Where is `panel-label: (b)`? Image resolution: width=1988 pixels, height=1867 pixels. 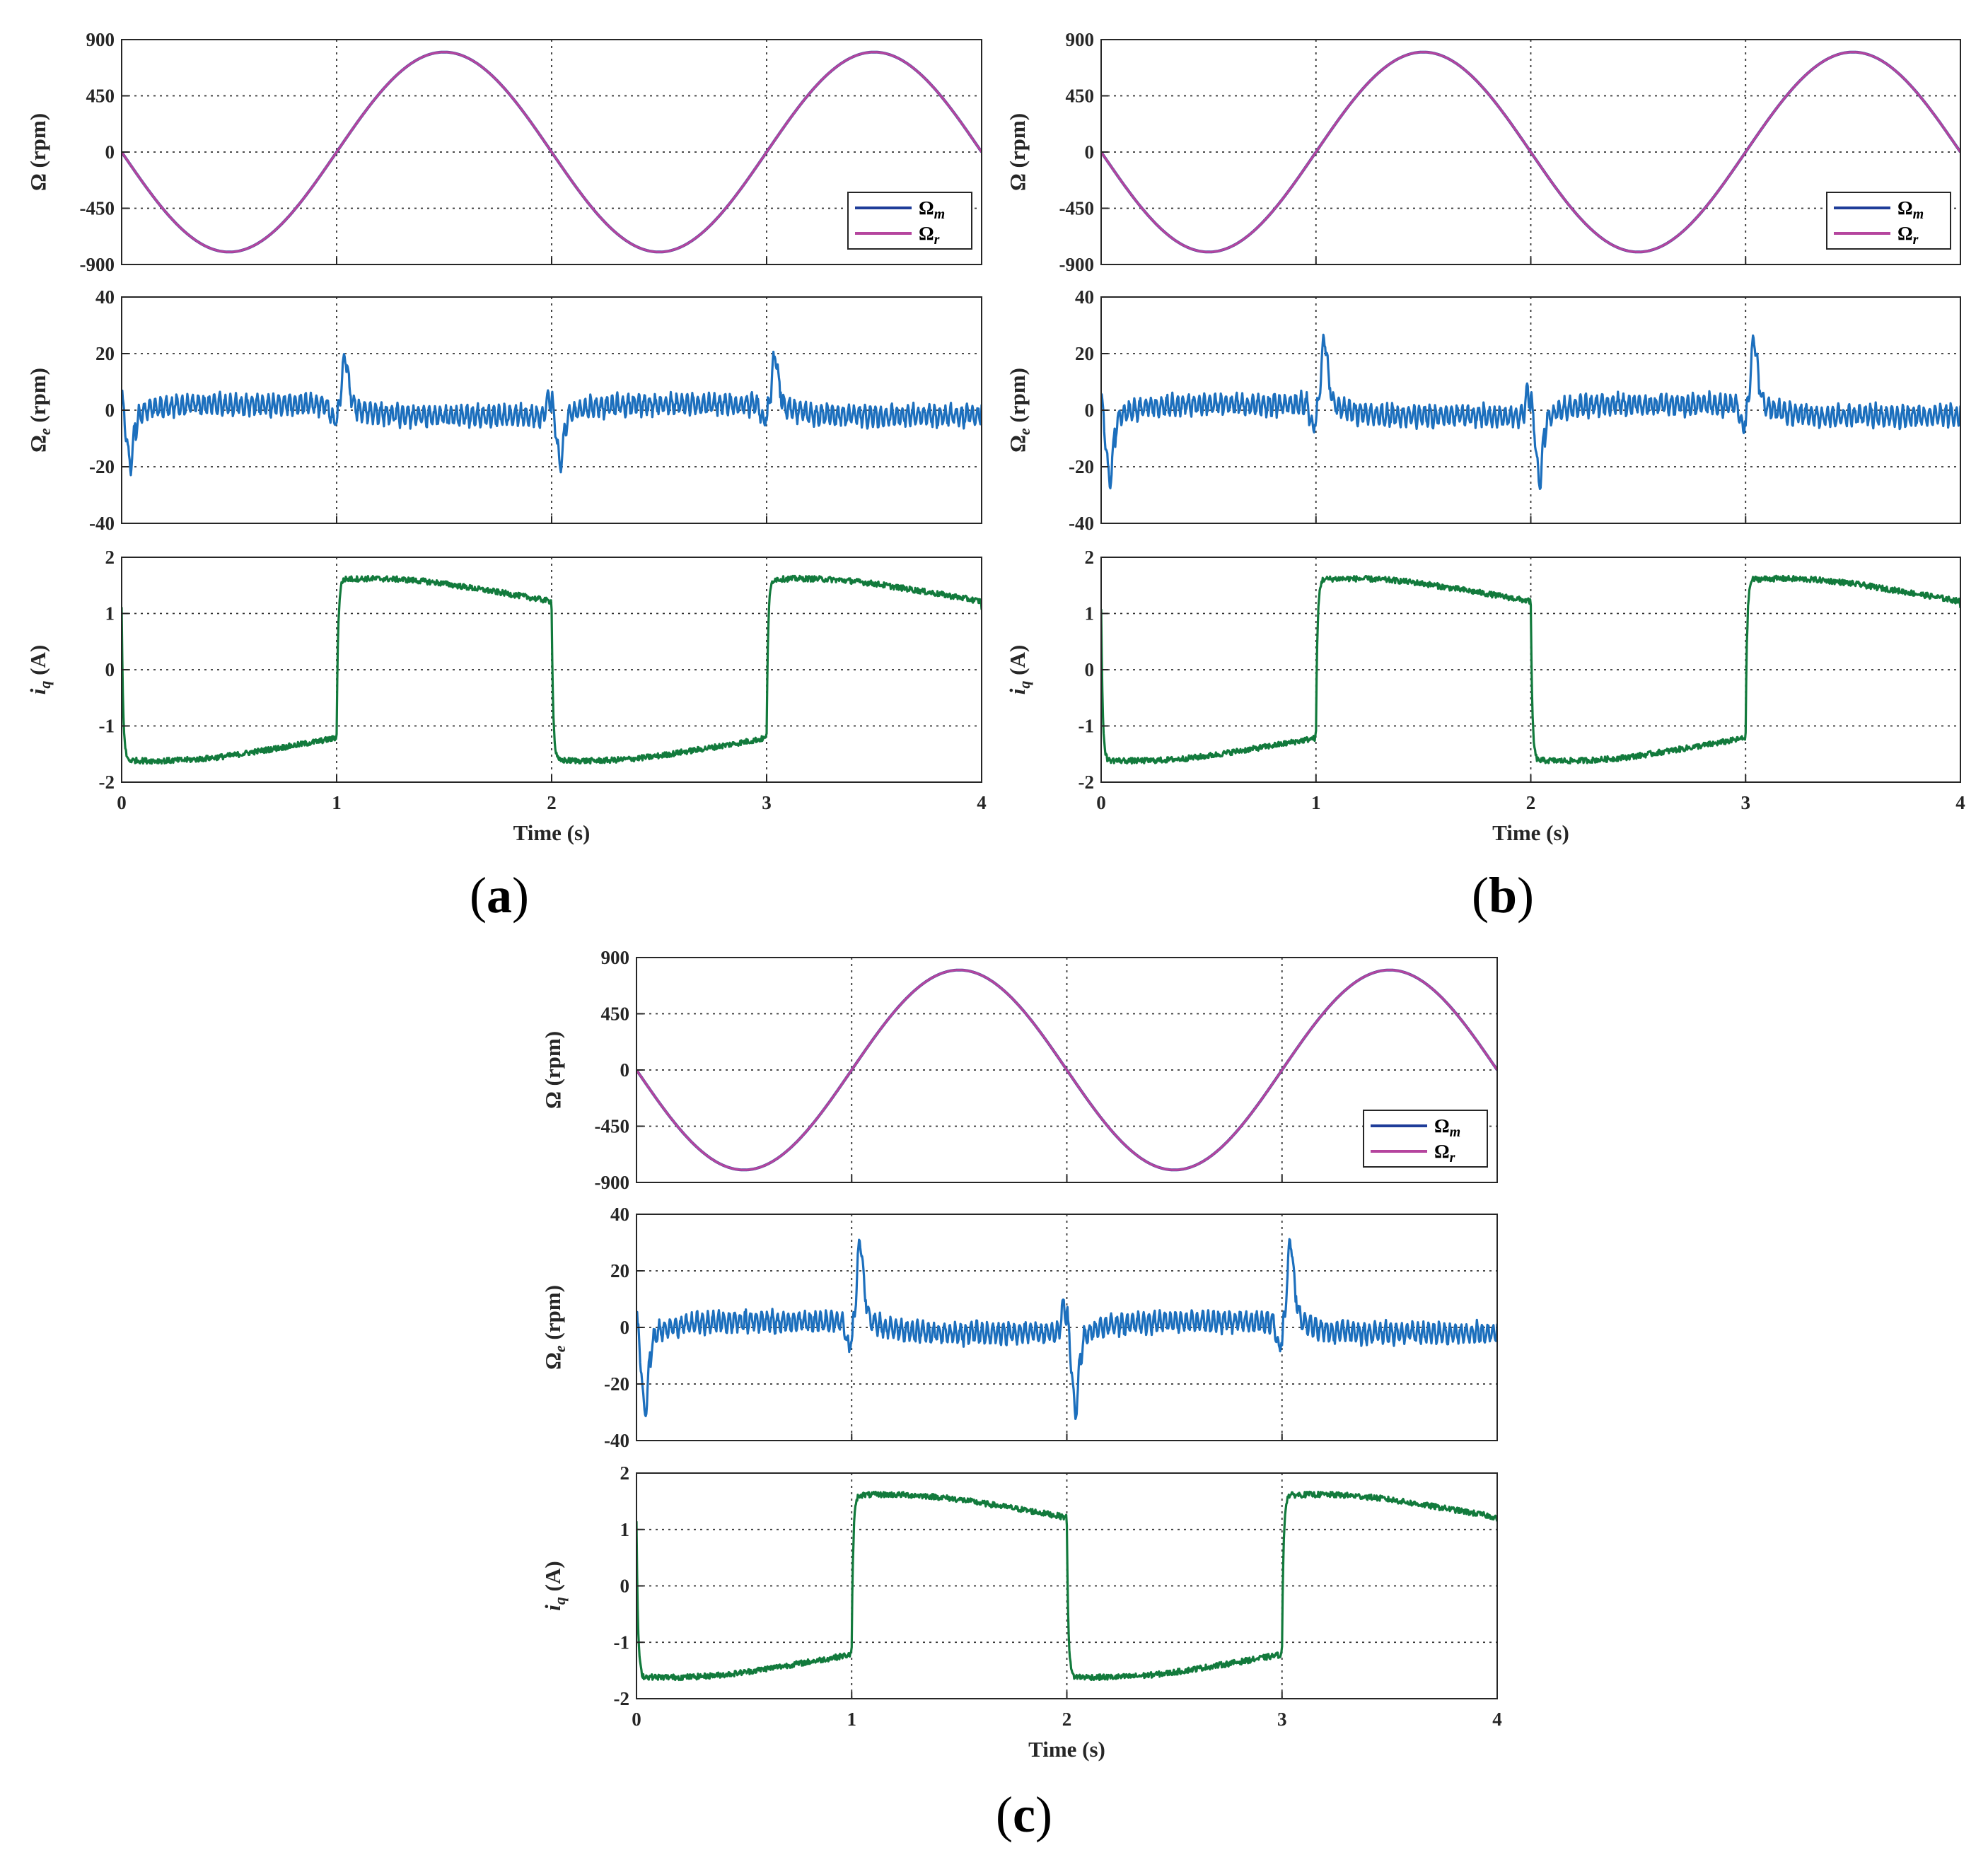 panel-label: (b) is located at coordinates (1503, 895).